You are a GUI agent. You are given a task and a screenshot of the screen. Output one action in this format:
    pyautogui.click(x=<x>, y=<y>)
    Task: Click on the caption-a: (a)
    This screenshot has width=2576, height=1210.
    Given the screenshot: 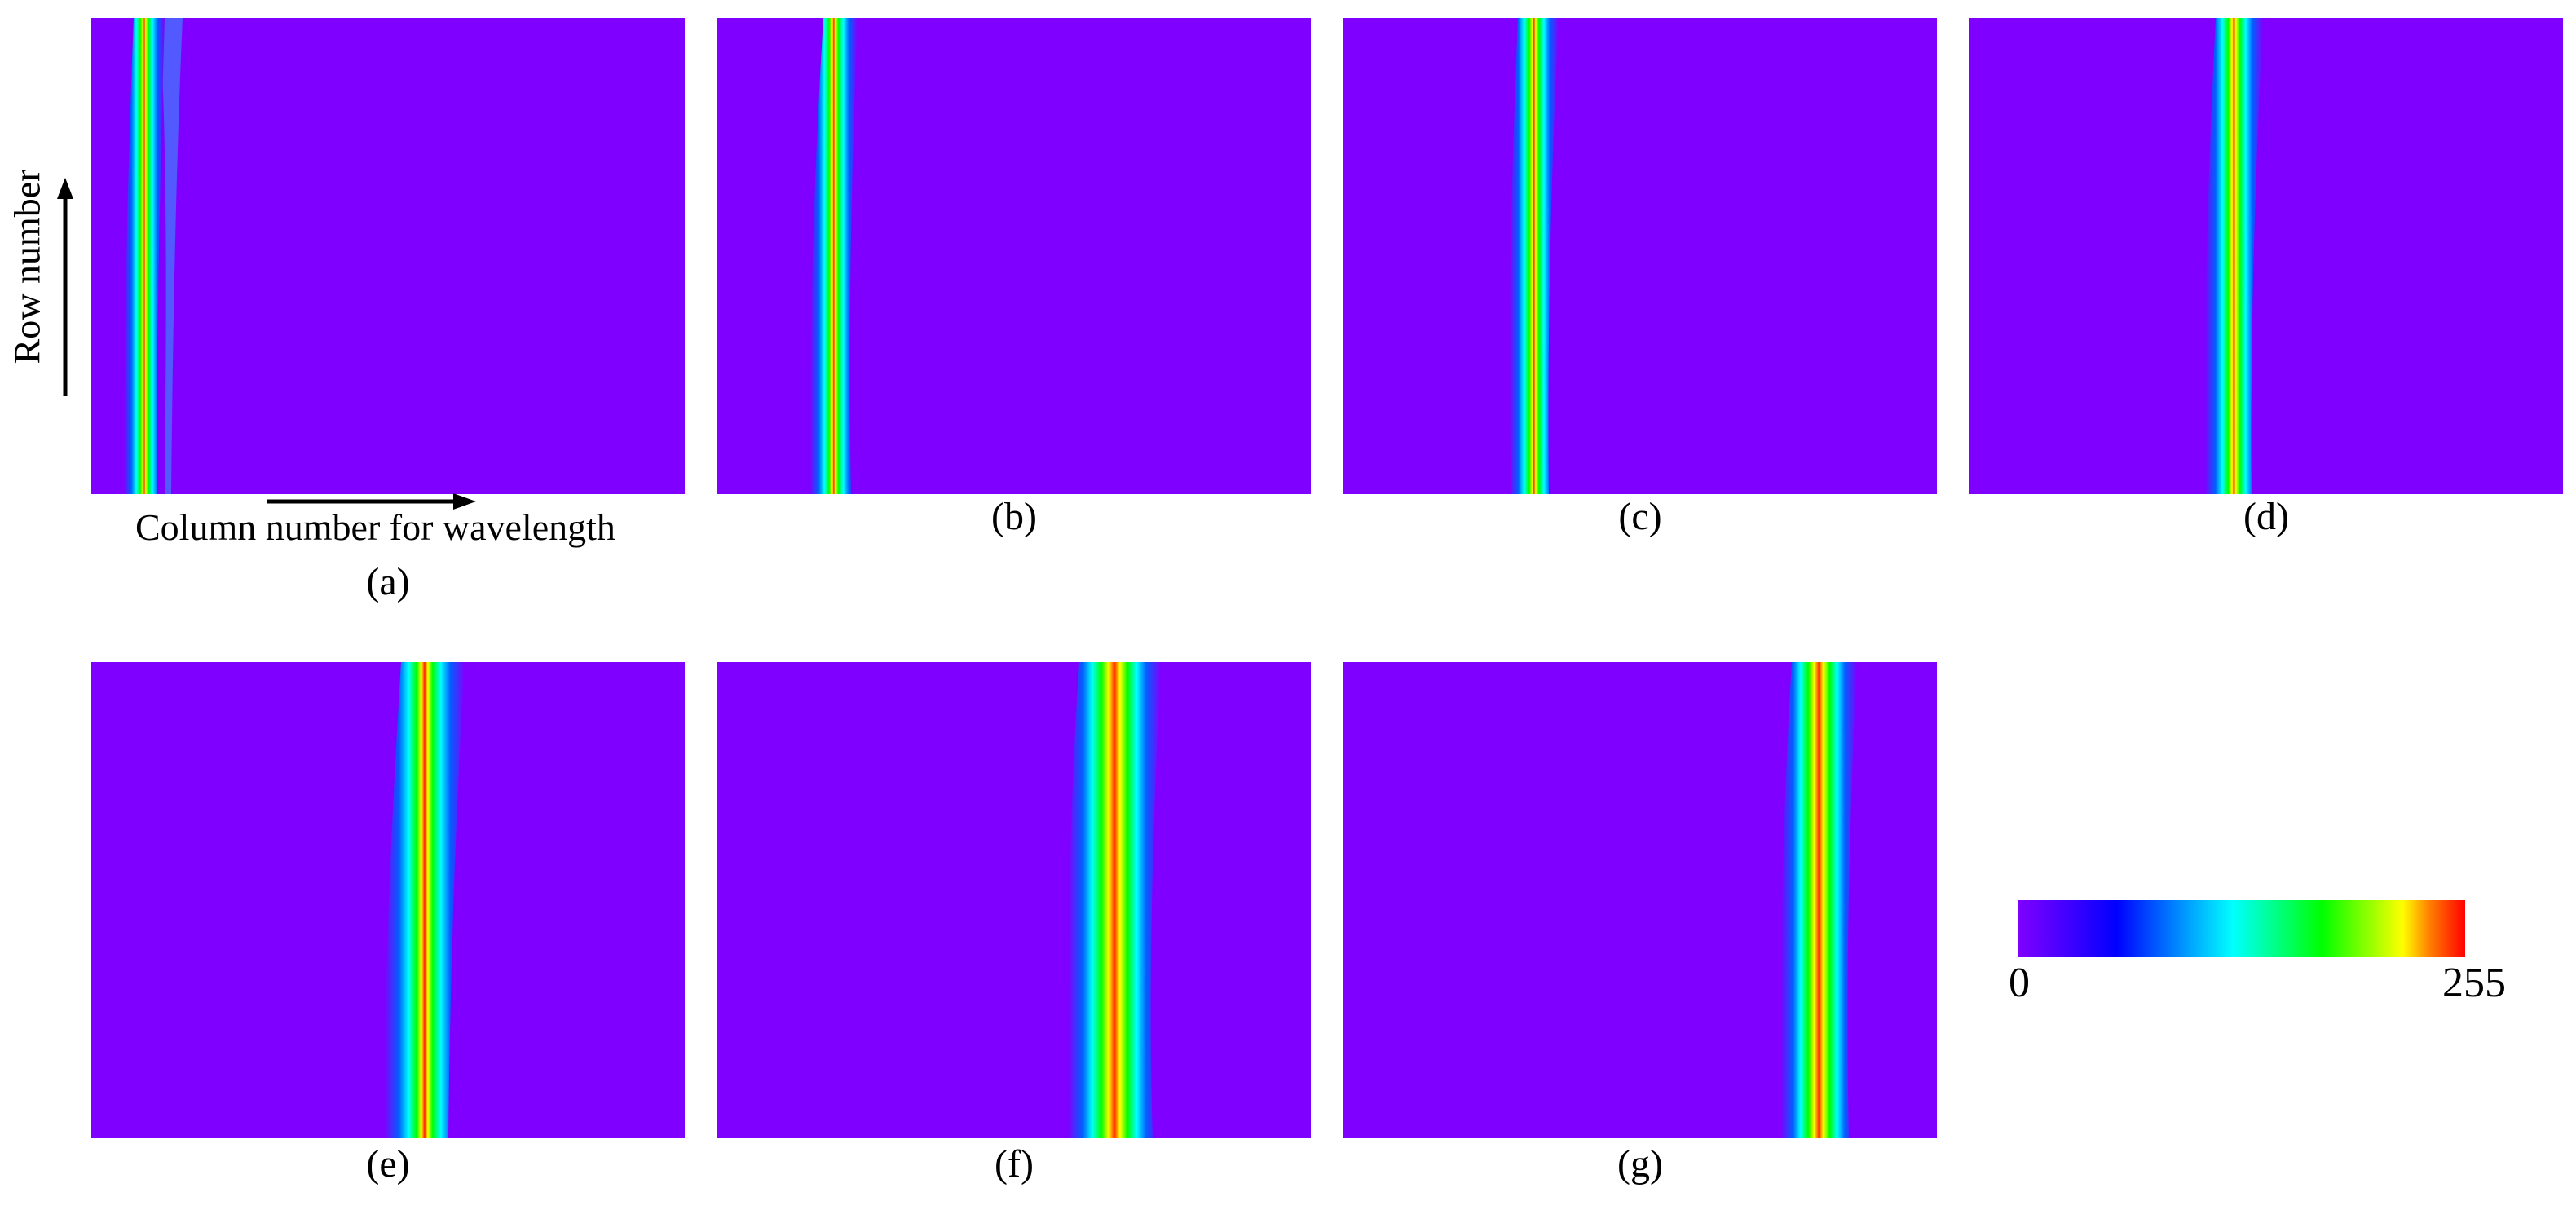 What is the action you would take?
    pyautogui.click(x=388, y=581)
    